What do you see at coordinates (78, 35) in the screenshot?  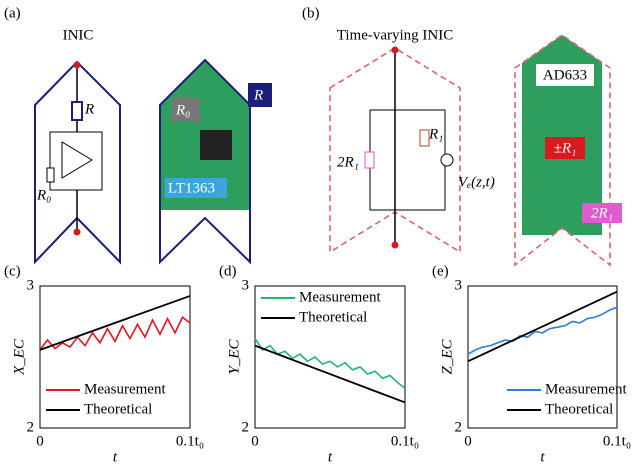 I see `panel-title: INIC` at bounding box center [78, 35].